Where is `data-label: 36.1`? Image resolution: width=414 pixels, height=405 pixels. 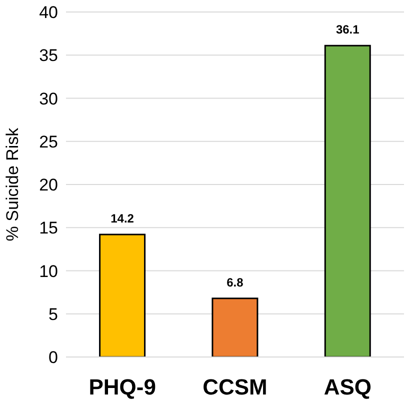
data-label: 36.1 is located at coordinates (348, 29).